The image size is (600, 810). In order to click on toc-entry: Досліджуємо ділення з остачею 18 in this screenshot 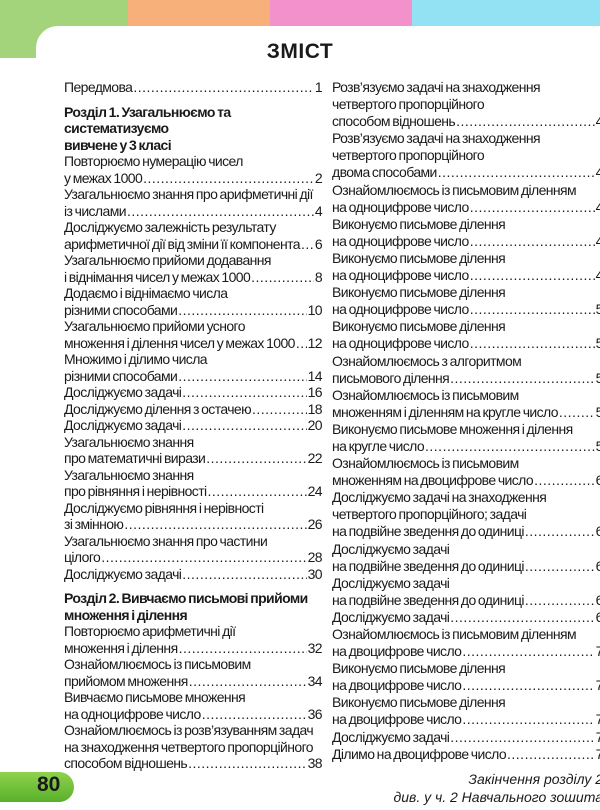, I will do `click(193, 409)`.